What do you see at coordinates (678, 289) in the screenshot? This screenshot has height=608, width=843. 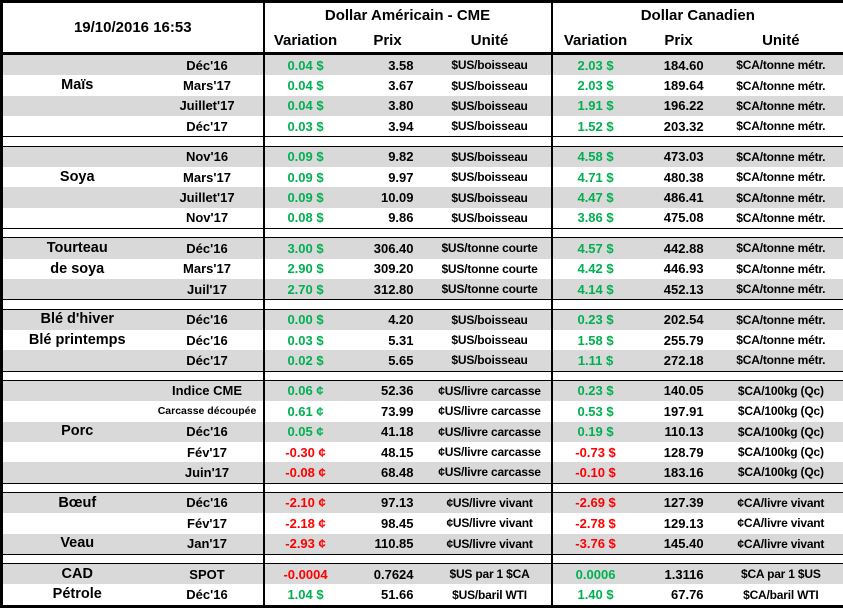 I see `ca-price-cell: 452.13` at bounding box center [678, 289].